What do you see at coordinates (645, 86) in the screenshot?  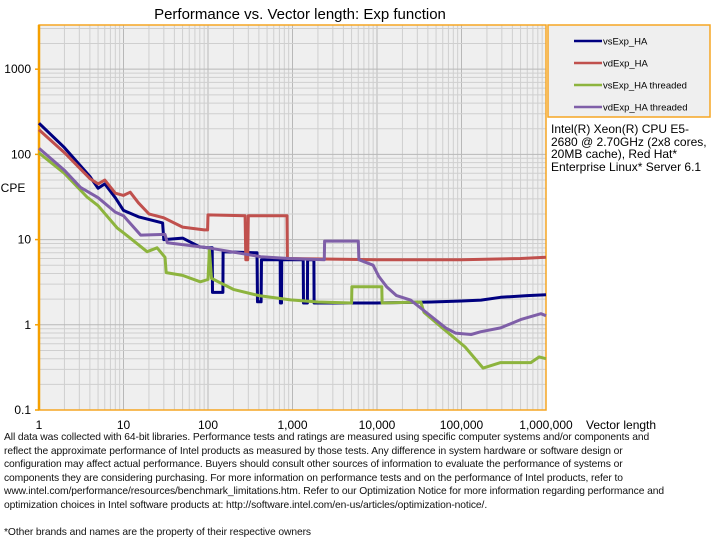 I see `legend-label: vsExp_HA threaded` at bounding box center [645, 86].